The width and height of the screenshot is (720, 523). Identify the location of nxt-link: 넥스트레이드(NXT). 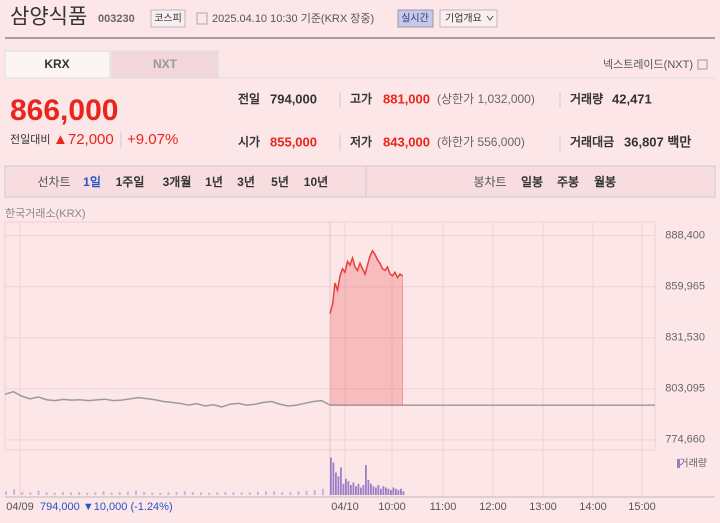
(648, 64).